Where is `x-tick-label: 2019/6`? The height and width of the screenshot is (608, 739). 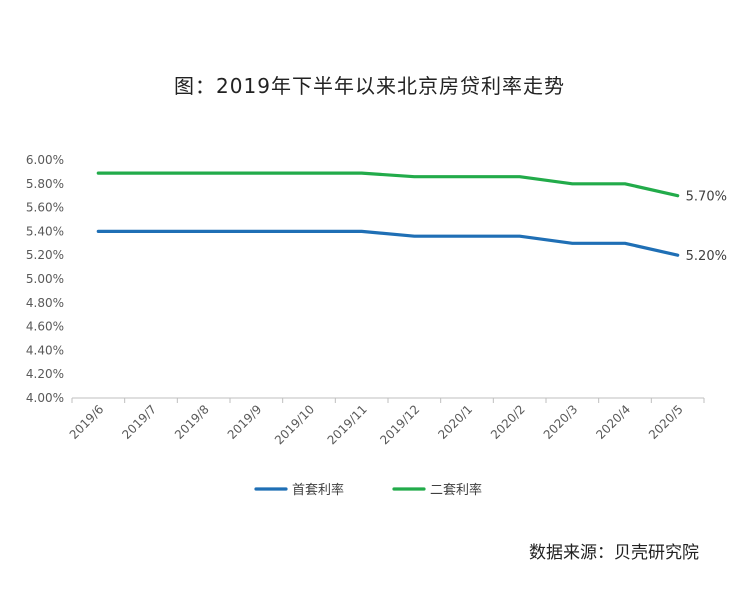 x-tick-label: 2019/6 is located at coordinates (87, 422).